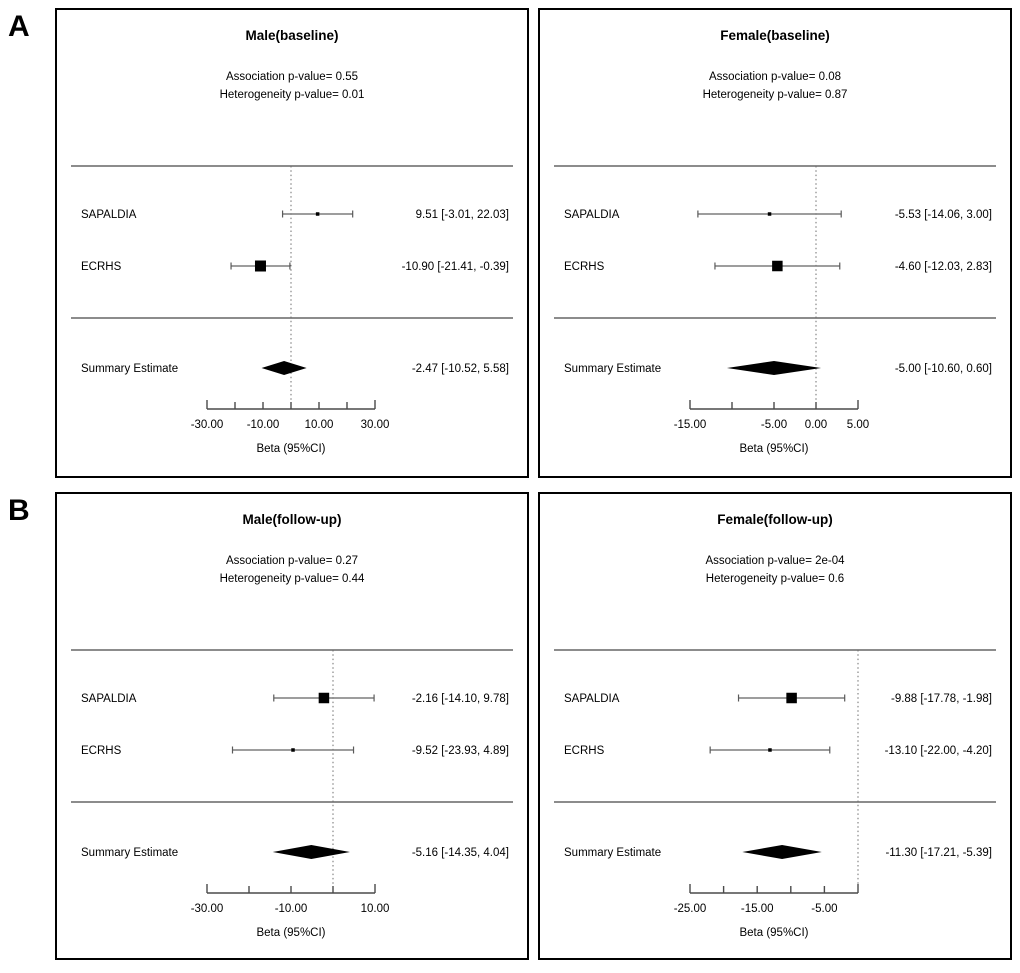 This screenshot has width=1020, height=973. I want to click on x-tick-label: 0.00, so click(816, 425).